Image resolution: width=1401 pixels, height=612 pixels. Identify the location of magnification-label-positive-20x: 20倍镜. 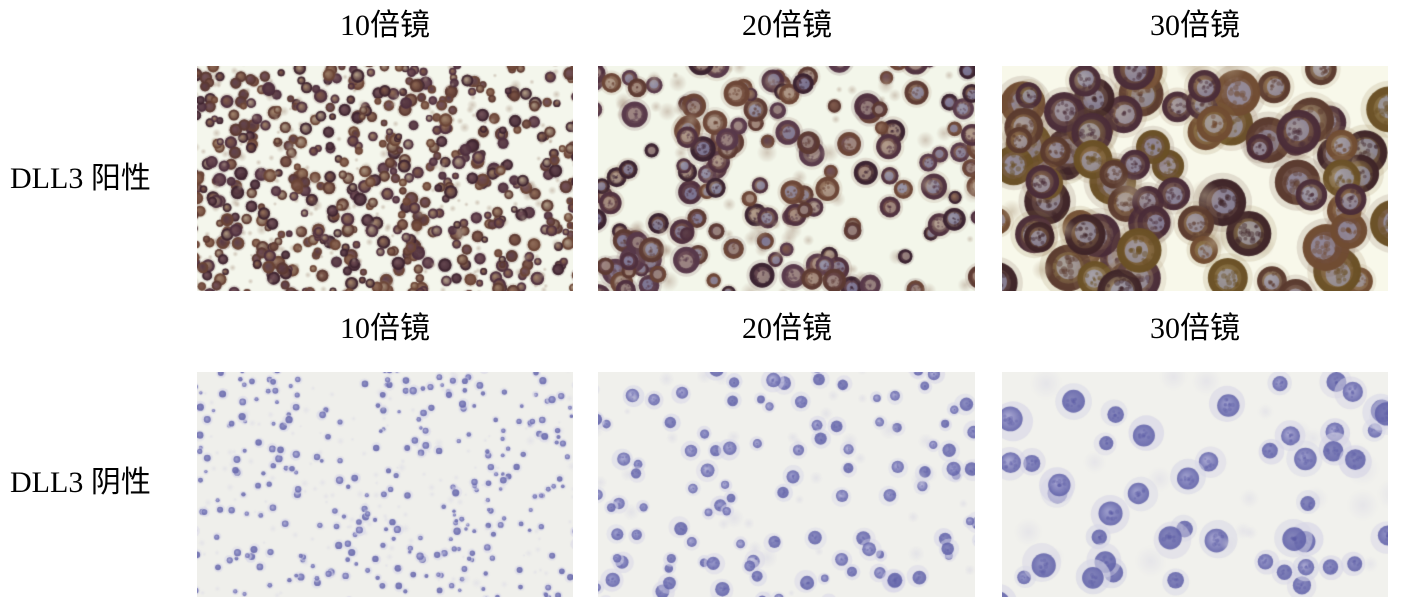
(787, 25).